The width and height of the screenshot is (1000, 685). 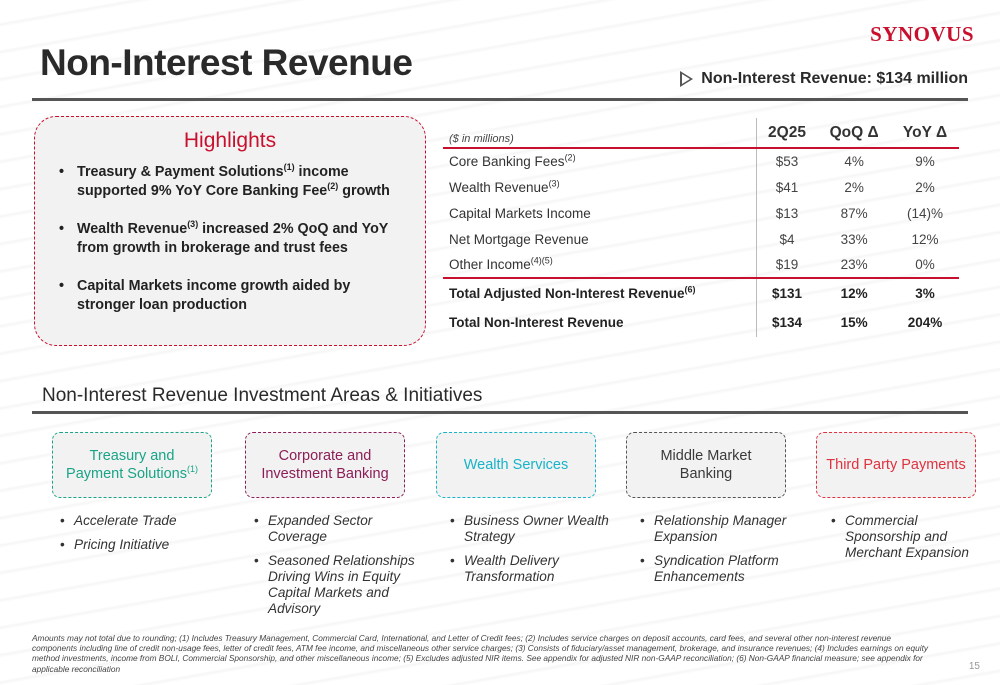 I want to click on cell-2q25: $134, so click(x=786, y=322).